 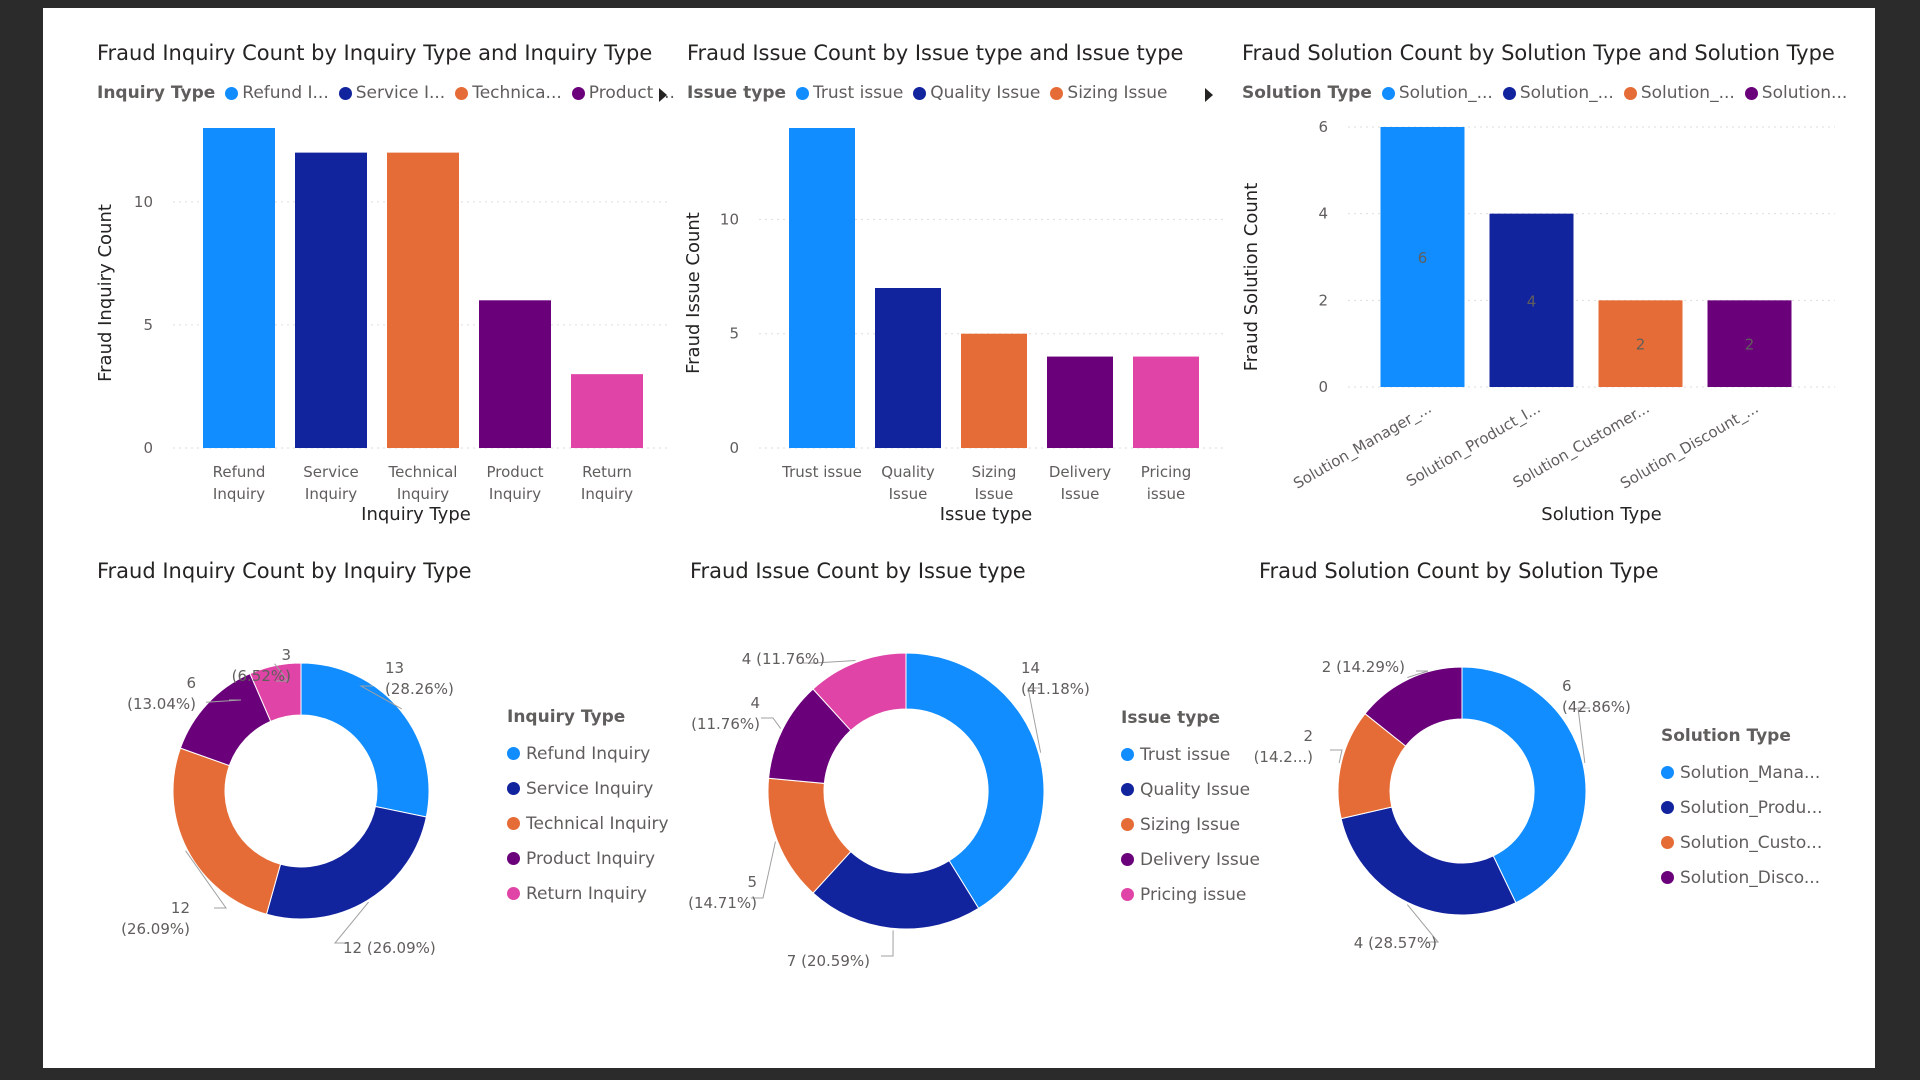 What do you see at coordinates (1459, 571) in the screenshot?
I see `solution-donut-chart-title: Fraud Solution Count by Solution Type` at bounding box center [1459, 571].